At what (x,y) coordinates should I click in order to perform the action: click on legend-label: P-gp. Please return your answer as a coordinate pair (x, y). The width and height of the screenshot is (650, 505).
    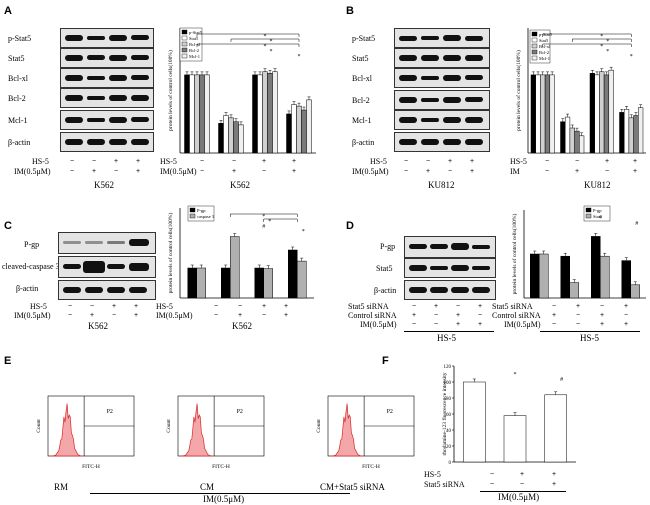
    Looking at the image, I should click on (201, 210).